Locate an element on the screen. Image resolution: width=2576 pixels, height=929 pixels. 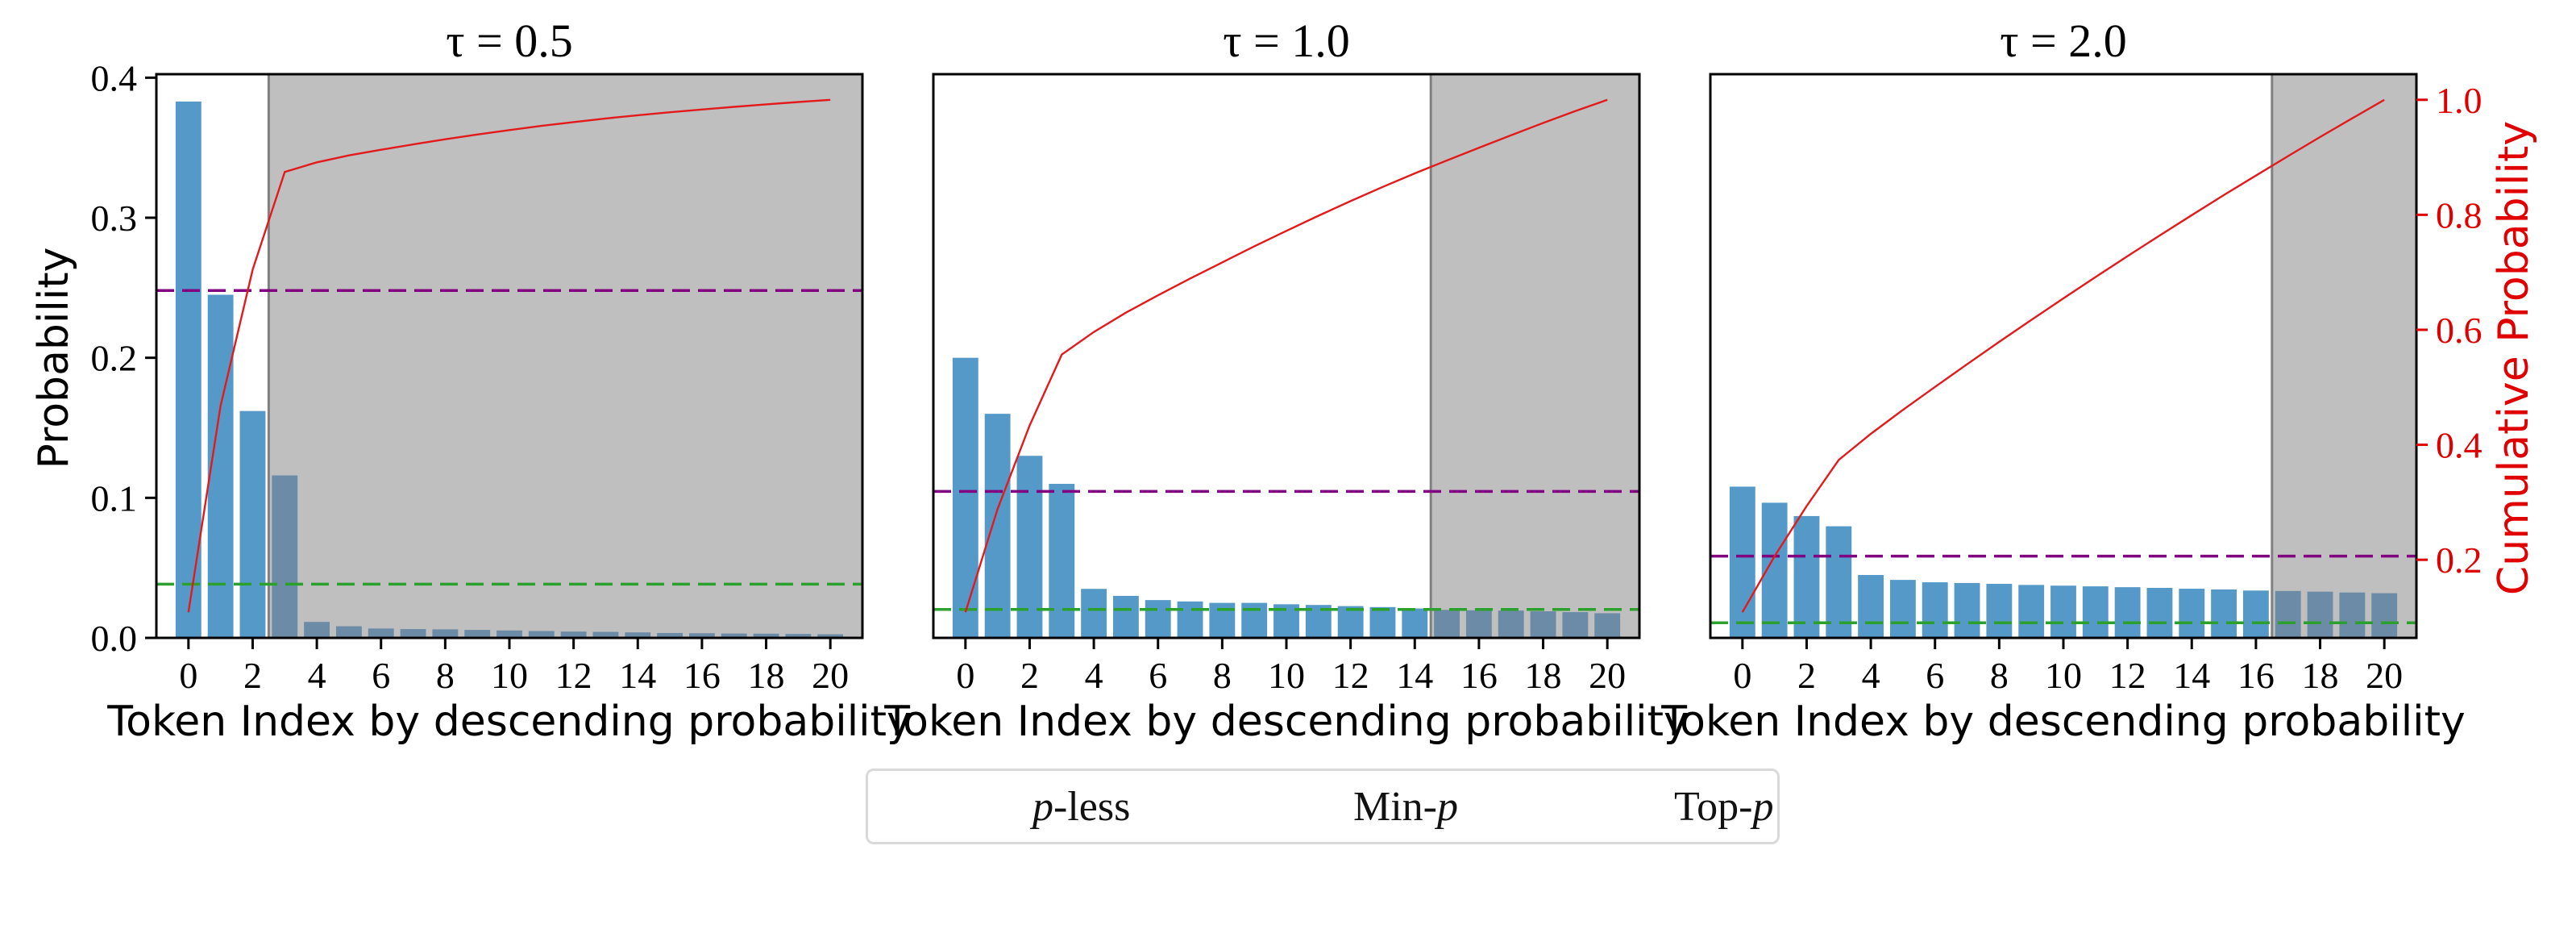
right-y-axis-label: Cumulative Probability is located at coordinates (2514, 358).